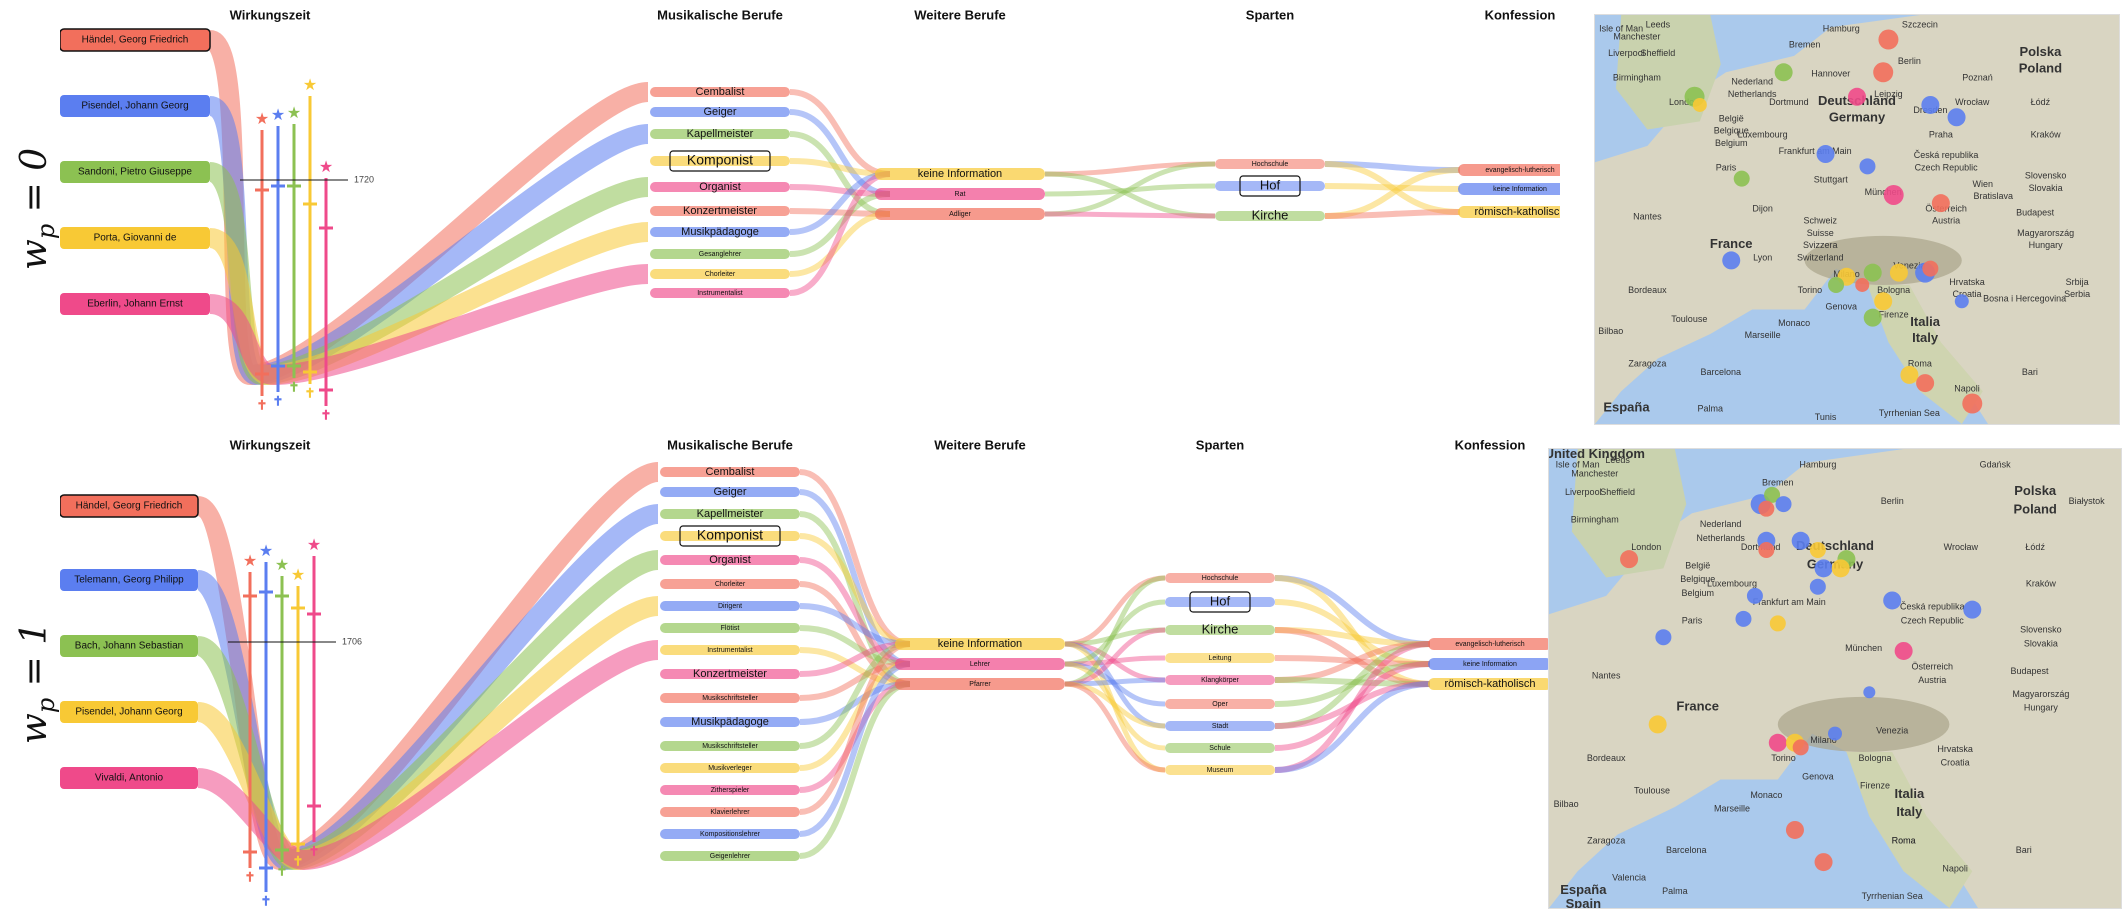 Image resolution: width=2128 pixels, height=914 pixels. Describe the element at coordinates (1583, 492) in the screenshot. I see `map-place-label: Liverpool` at that location.